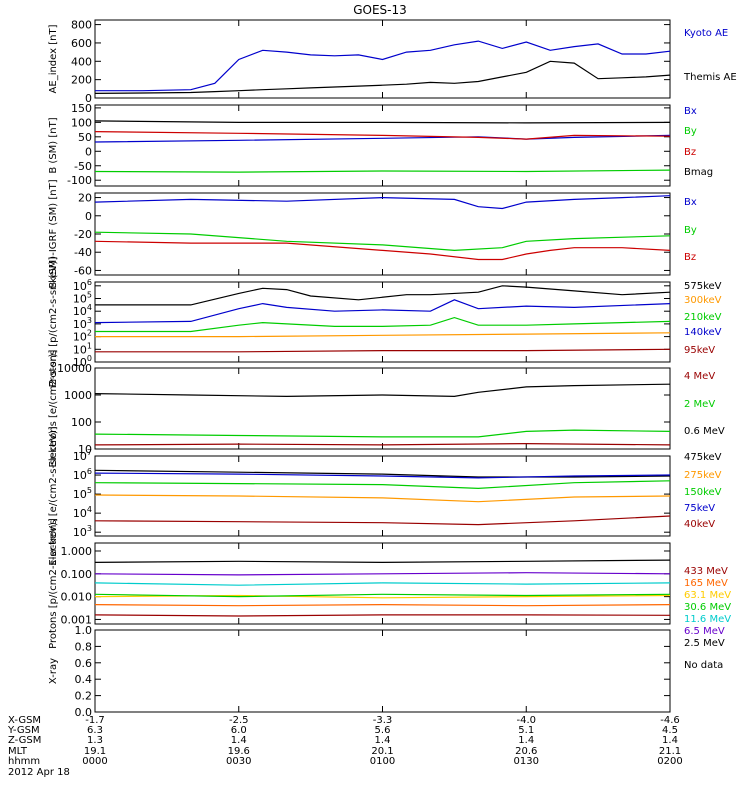 This screenshot has height=800, width=750. What do you see at coordinates (382, 202) in the screenshot?
I see `series-line-bx` at bounding box center [382, 202].